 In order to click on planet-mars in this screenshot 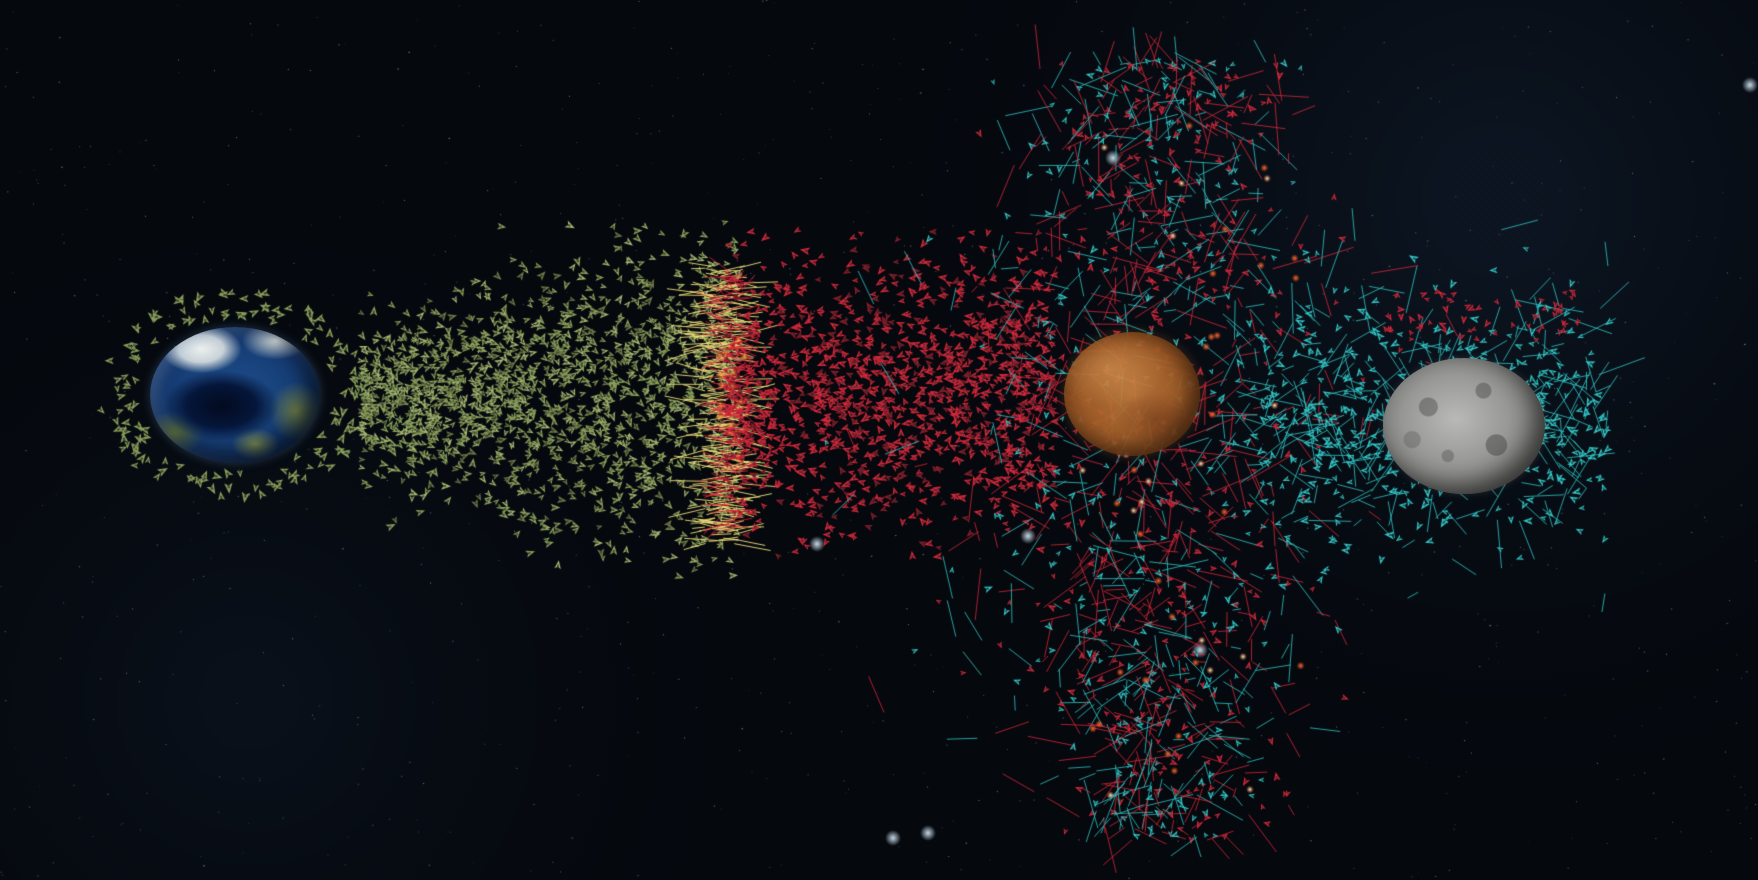, I will do `click(1132, 394)`.